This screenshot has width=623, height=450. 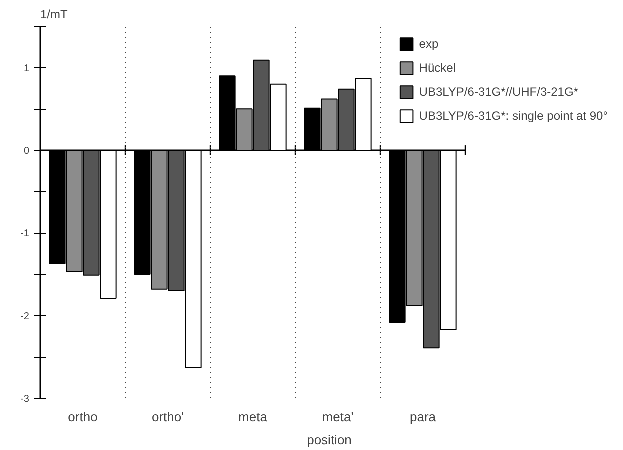 I want to click on legend-label: Hückel, so click(x=437, y=68).